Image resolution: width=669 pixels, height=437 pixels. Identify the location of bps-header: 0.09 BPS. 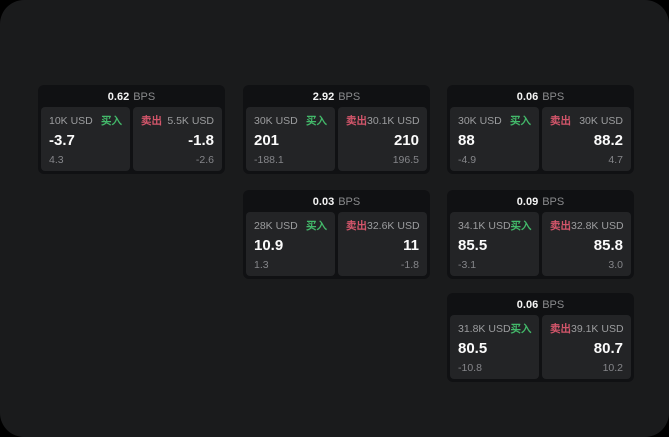
(540, 202).